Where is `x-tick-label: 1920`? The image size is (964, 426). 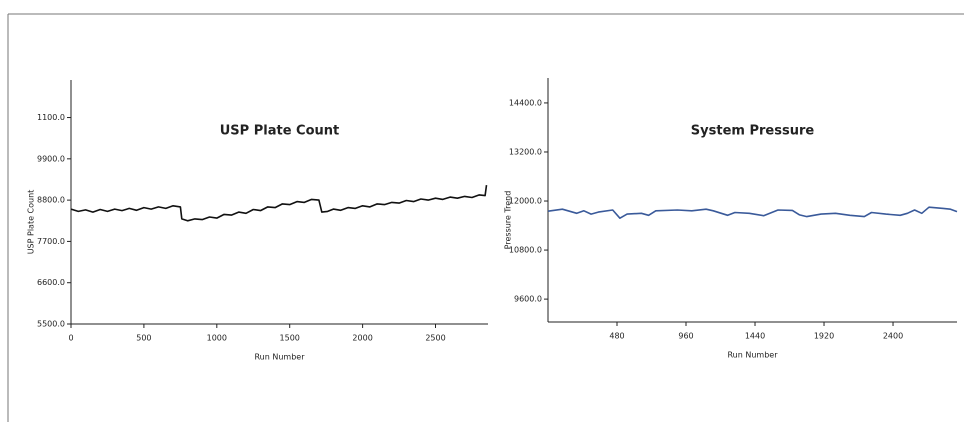
x-tick-label: 1920 is located at coordinates (824, 336).